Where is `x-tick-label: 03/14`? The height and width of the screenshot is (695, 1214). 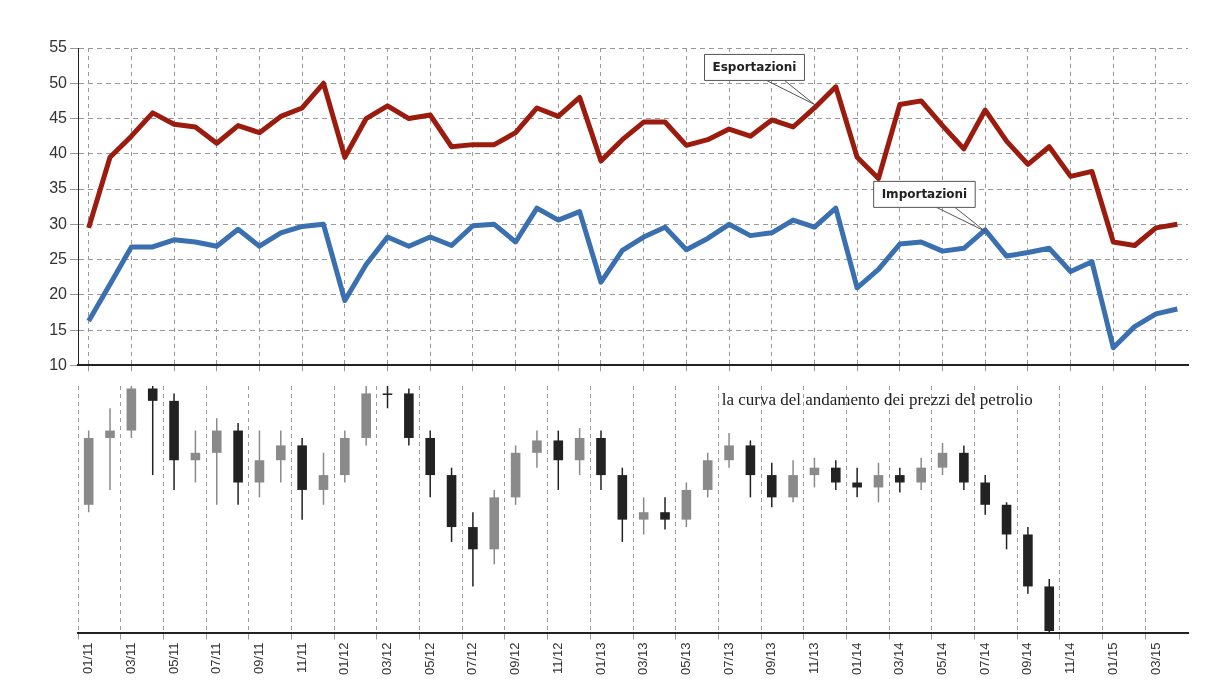
x-tick-label: 03/14 is located at coordinates (899, 659).